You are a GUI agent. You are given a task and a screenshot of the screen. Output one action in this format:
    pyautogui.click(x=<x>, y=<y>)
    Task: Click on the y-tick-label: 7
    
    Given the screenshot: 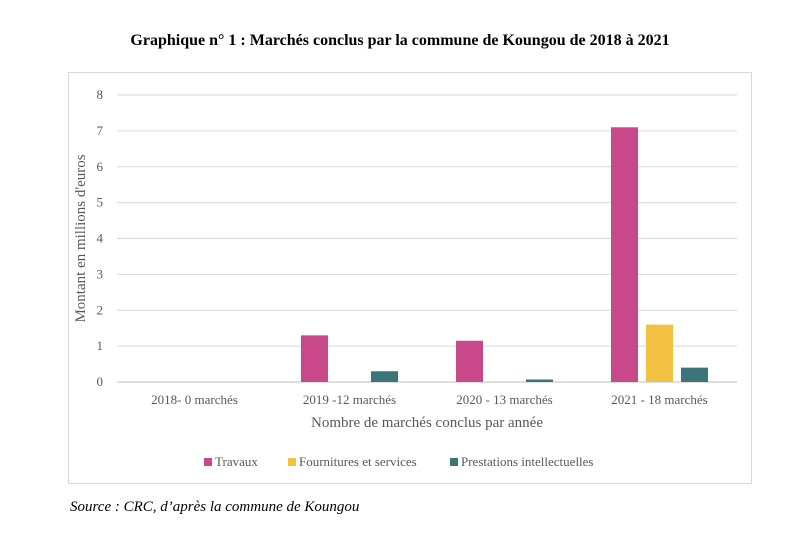 What is the action you would take?
    pyautogui.click(x=100, y=130)
    